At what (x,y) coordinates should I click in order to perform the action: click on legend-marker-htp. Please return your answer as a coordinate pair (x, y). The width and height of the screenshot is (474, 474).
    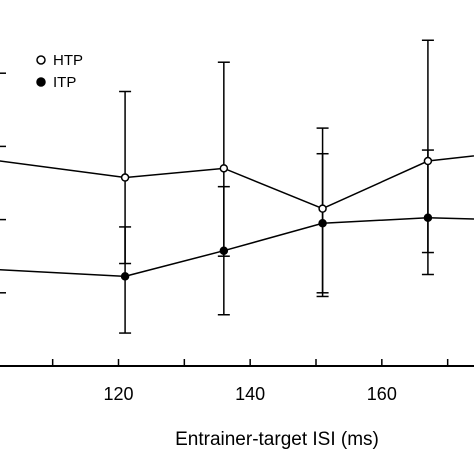
    Looking at the image, I should click on (41, 60).